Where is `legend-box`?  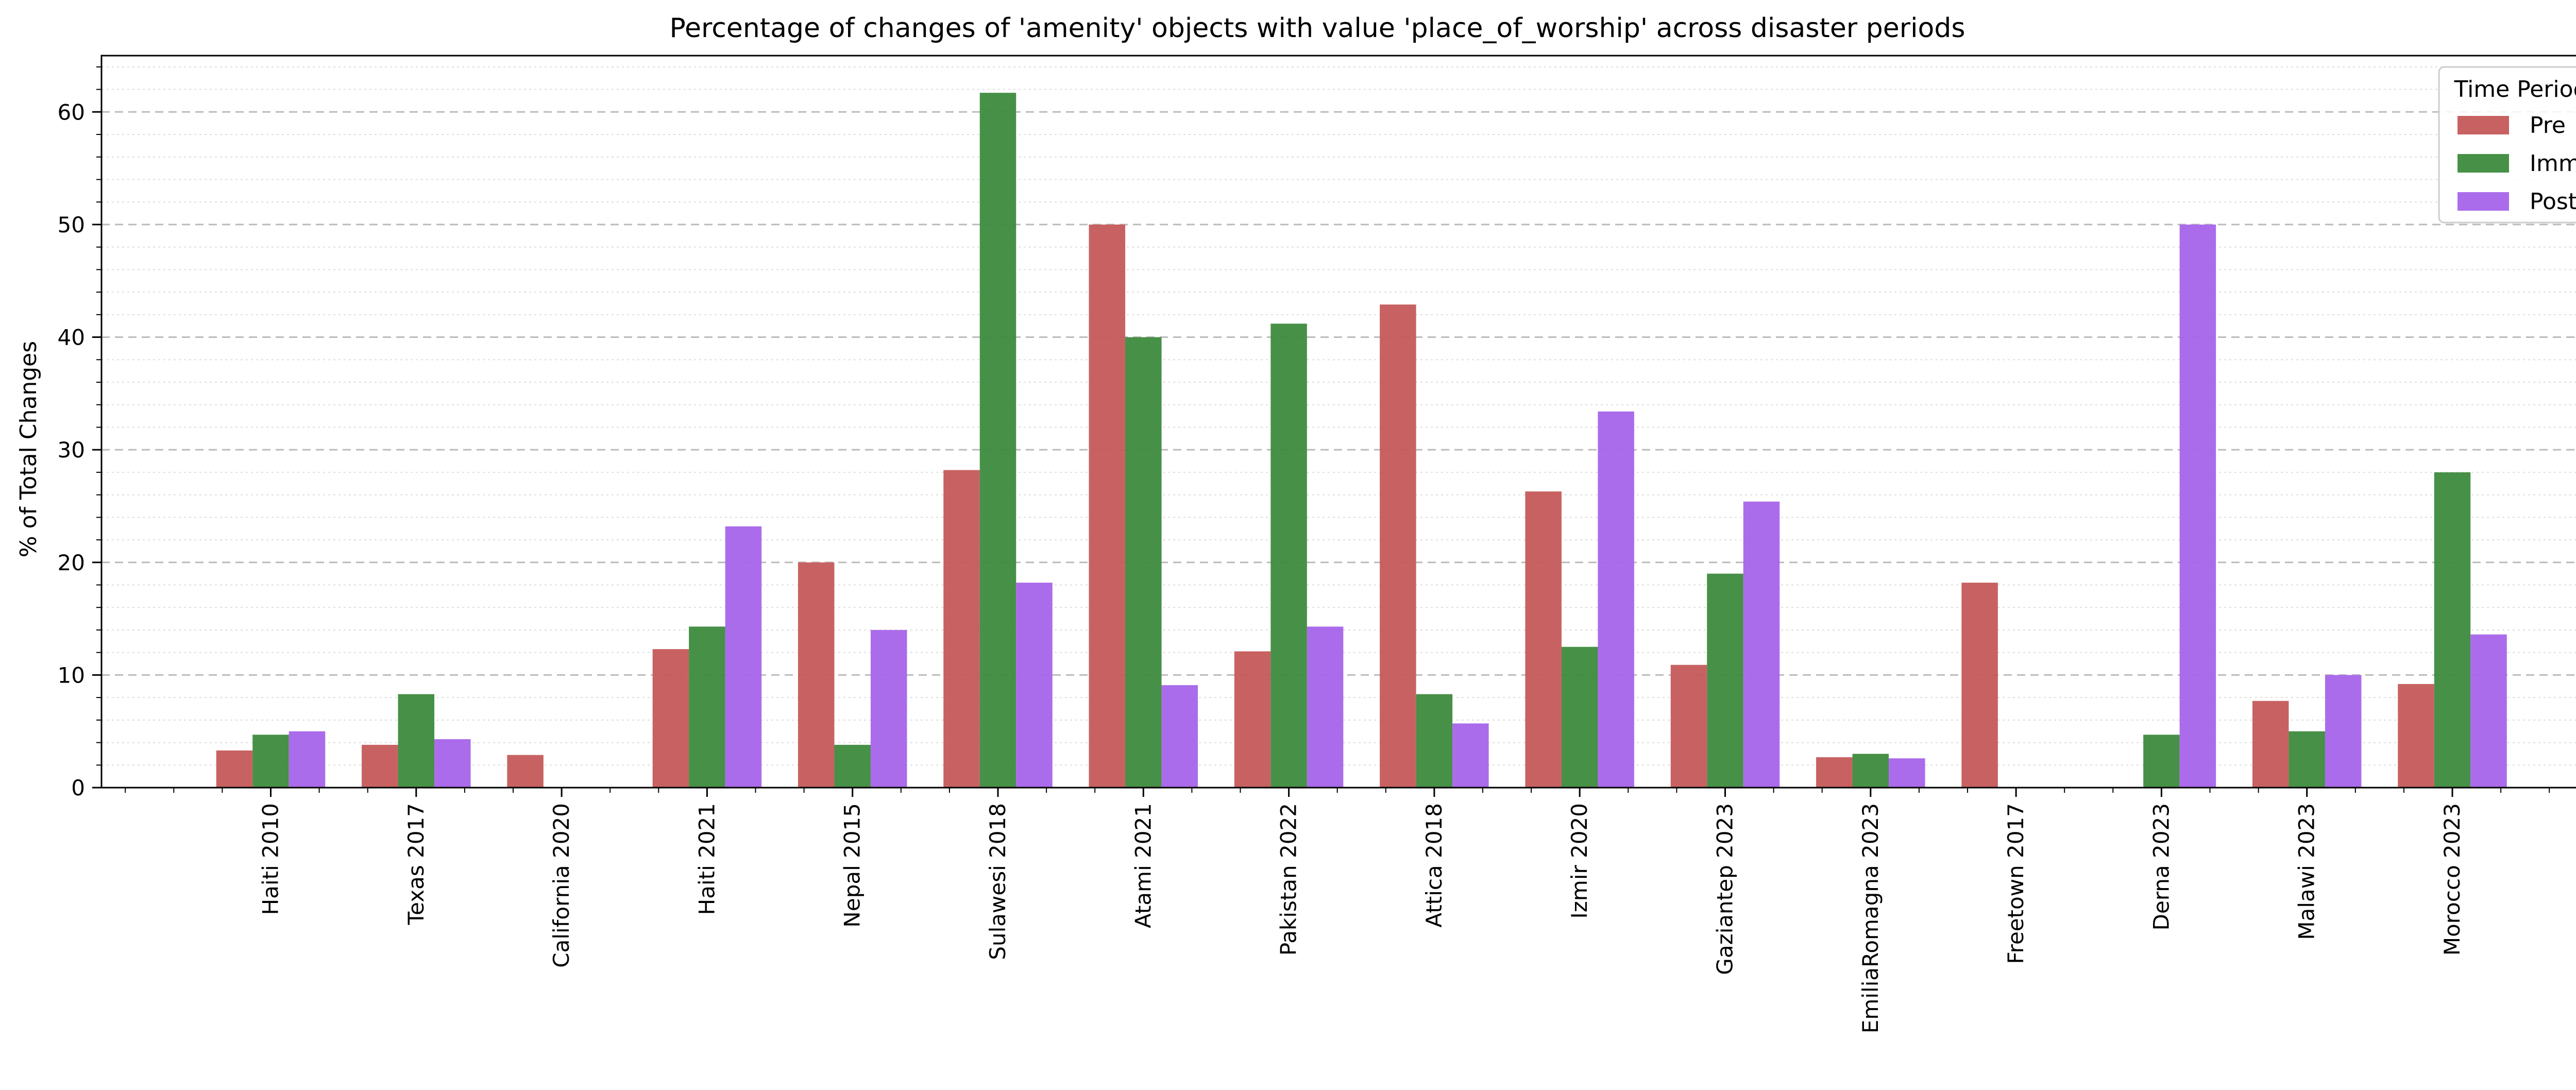
legend-box is located at coordinates (2507, 145).